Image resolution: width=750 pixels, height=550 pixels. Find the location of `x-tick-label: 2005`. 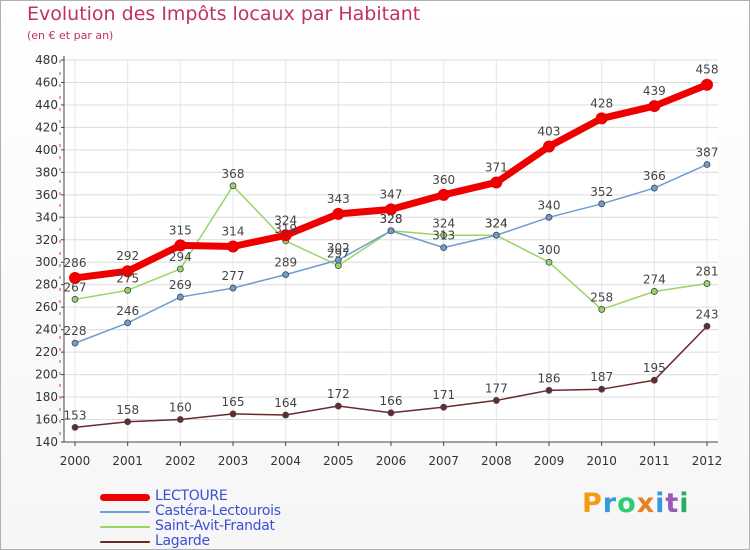

x-tick-label: 2005 is located at coordinates (338, 461).